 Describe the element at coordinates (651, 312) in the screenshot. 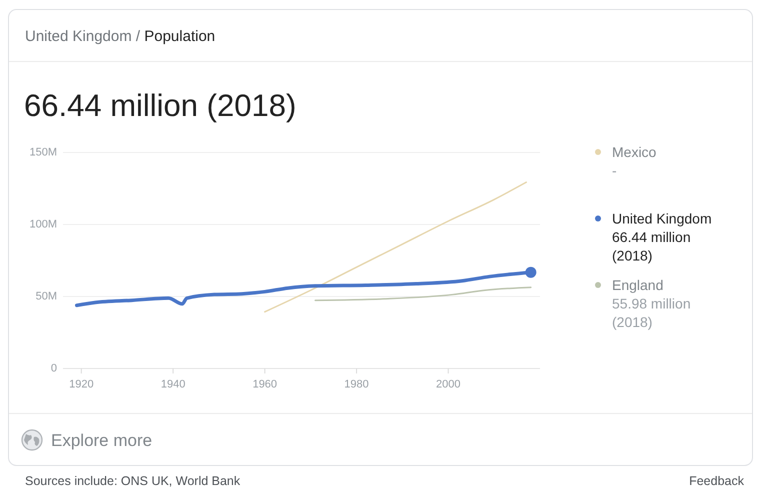

I see `text: 55.98 million (2018)` at that location.